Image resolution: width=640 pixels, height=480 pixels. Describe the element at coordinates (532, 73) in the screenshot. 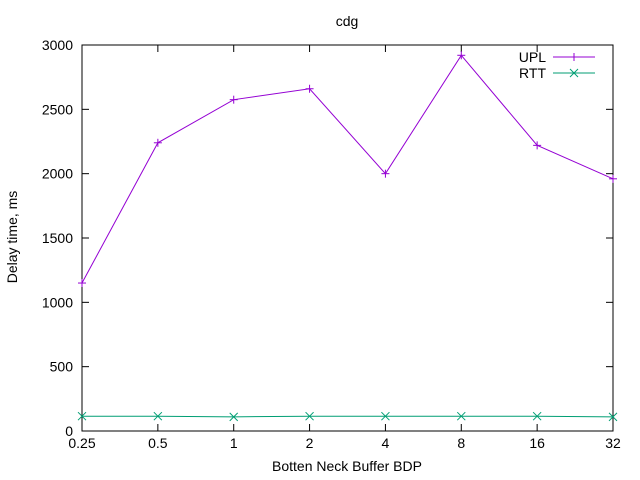

I see `legend-label-rtt: RTT` at that location.